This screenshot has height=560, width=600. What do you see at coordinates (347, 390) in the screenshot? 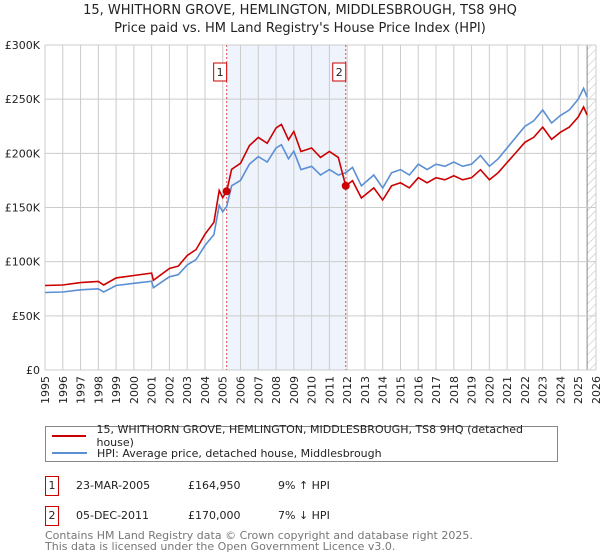
I see `x-tick-label: 2012` at bounding box center [347, 390].